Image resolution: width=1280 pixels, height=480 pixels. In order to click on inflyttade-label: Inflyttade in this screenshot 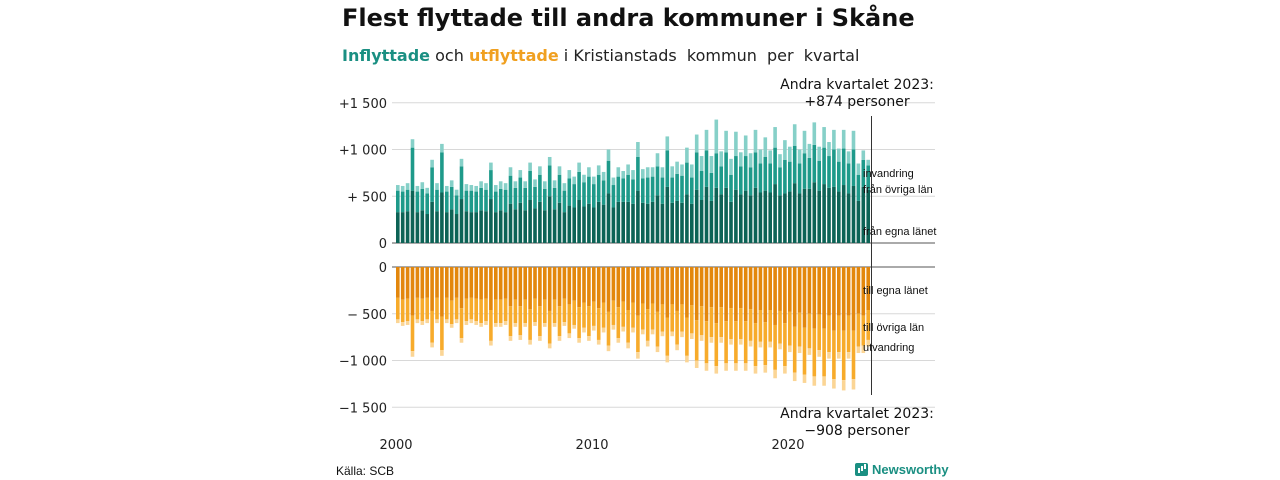, I will do `click(386, 55)`.